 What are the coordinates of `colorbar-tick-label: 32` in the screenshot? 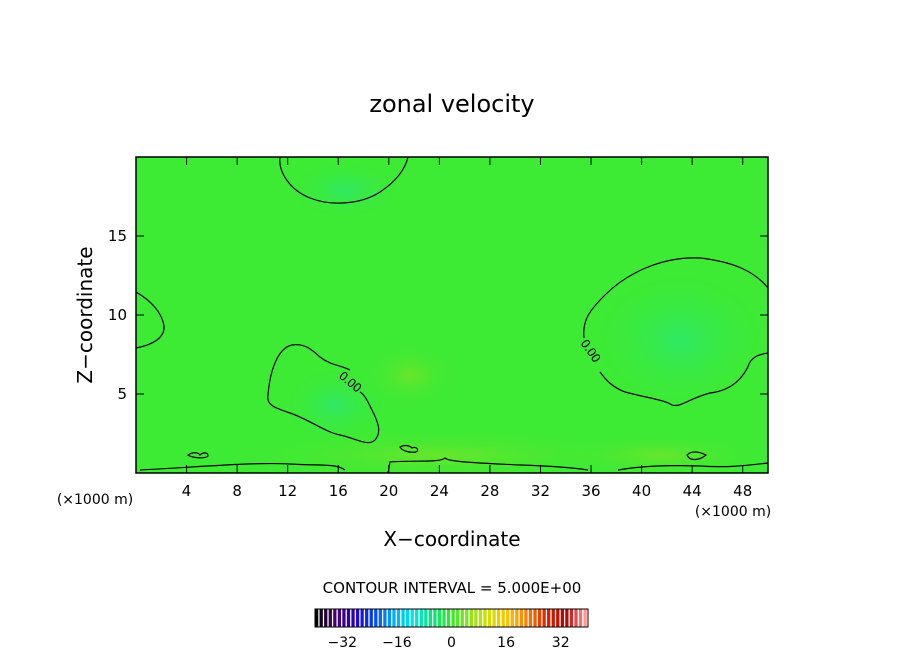 It's located at (561, 643).